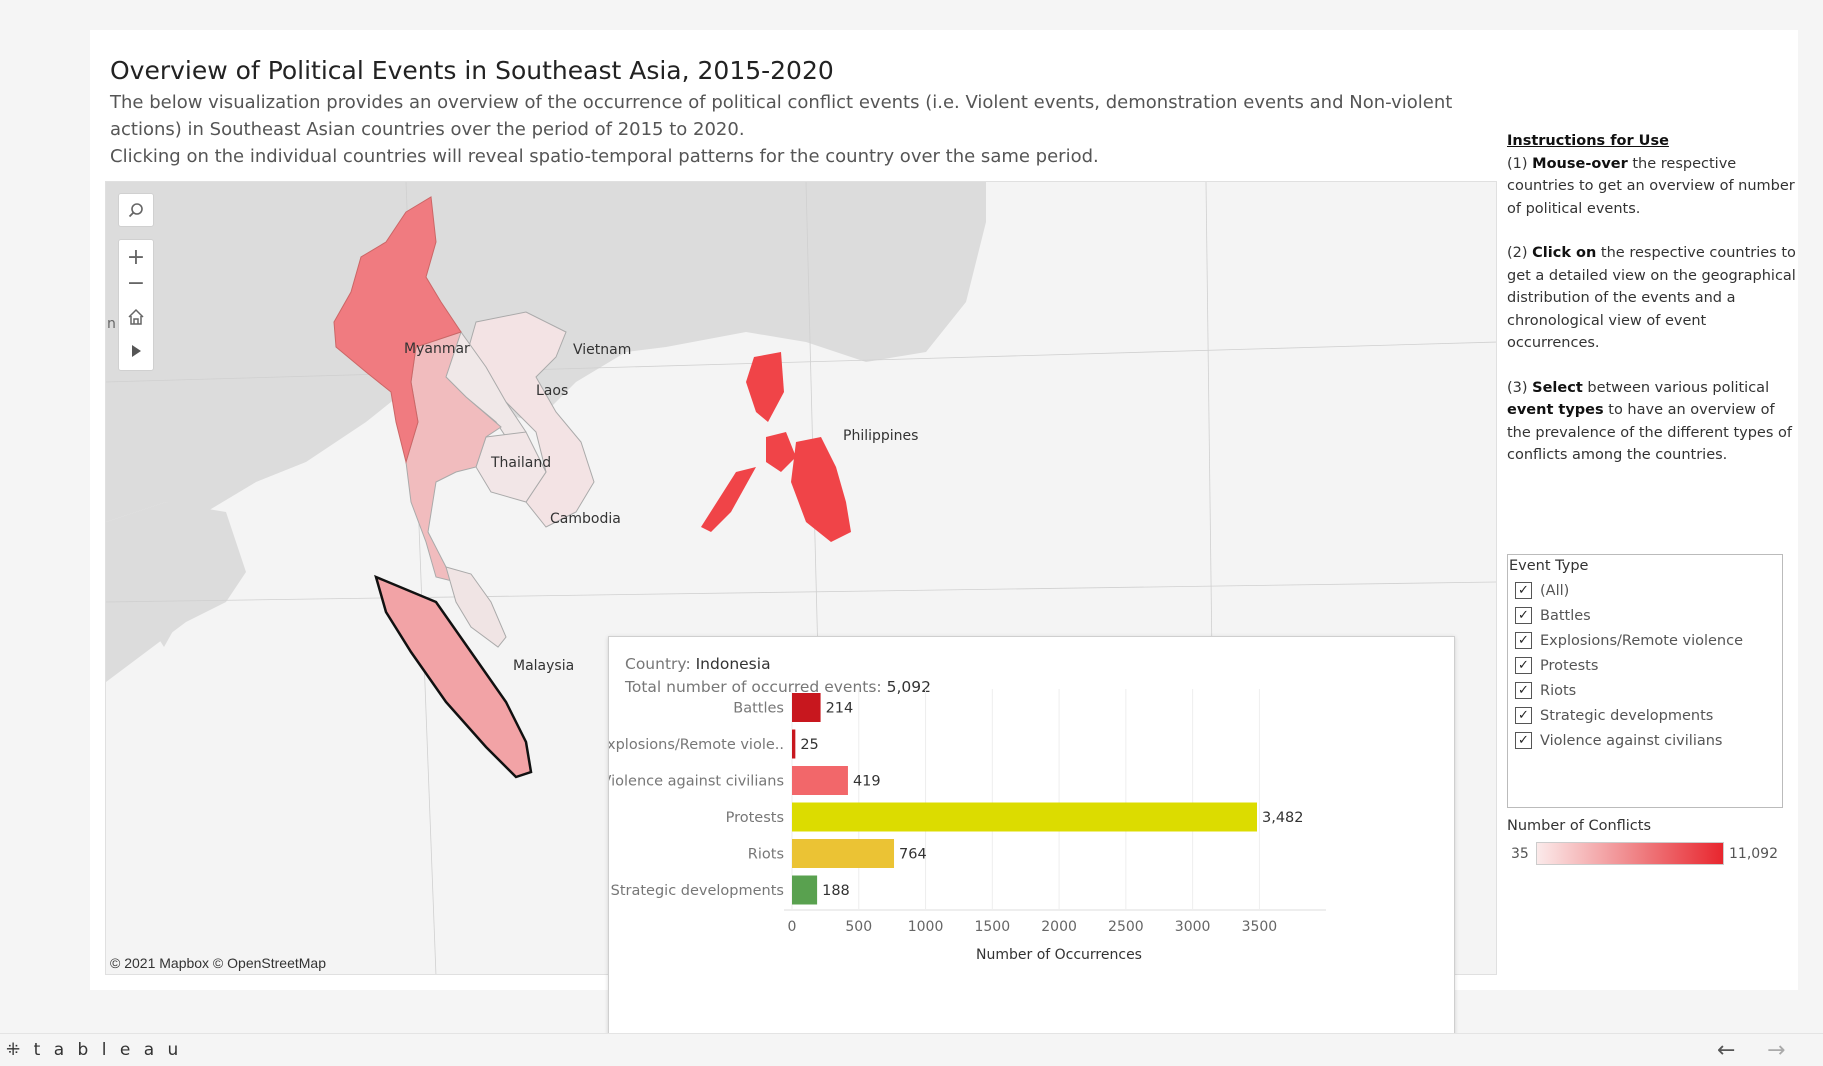  I want to click on tooltip-total-line: Total number of occurred events: 5,092, so click(778, 687).